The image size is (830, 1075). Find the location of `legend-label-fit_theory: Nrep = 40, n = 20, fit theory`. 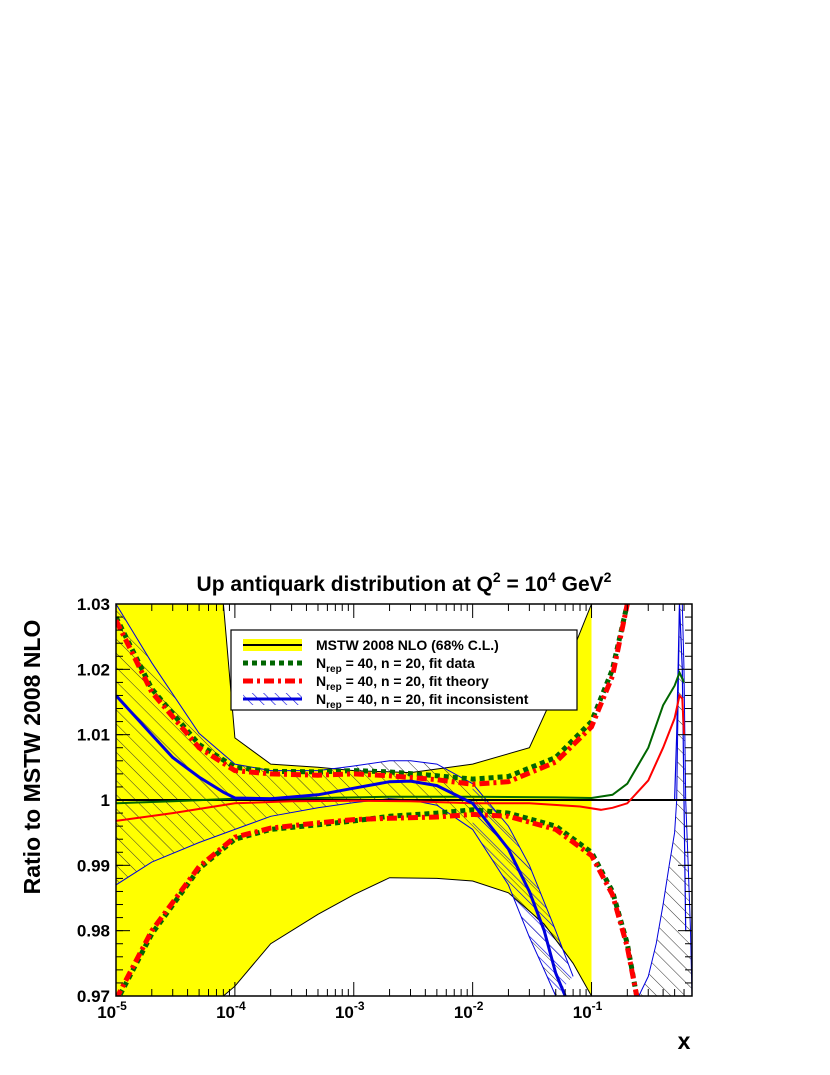

legend-label-fit_theory: Nrep = 40, n = 20, fit theory is located at coordinates (402, 683).